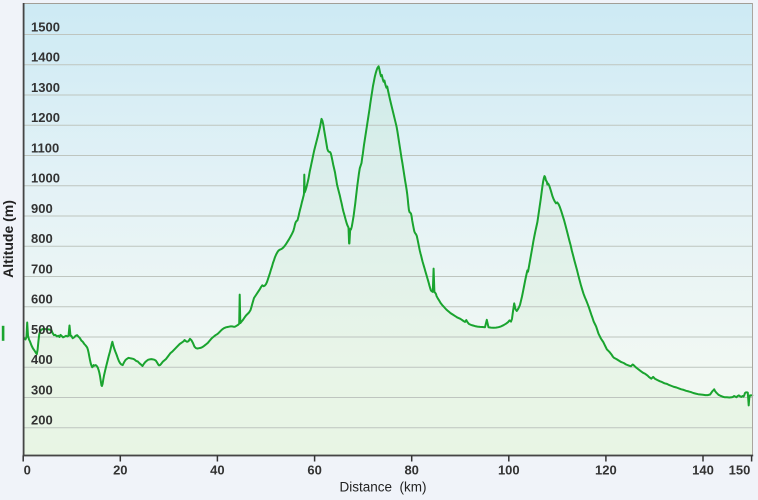 The image size is (758, 500). Describe the element at coordinates (217, 470) in the screenshot. I see `svg-text: 40` at that location.